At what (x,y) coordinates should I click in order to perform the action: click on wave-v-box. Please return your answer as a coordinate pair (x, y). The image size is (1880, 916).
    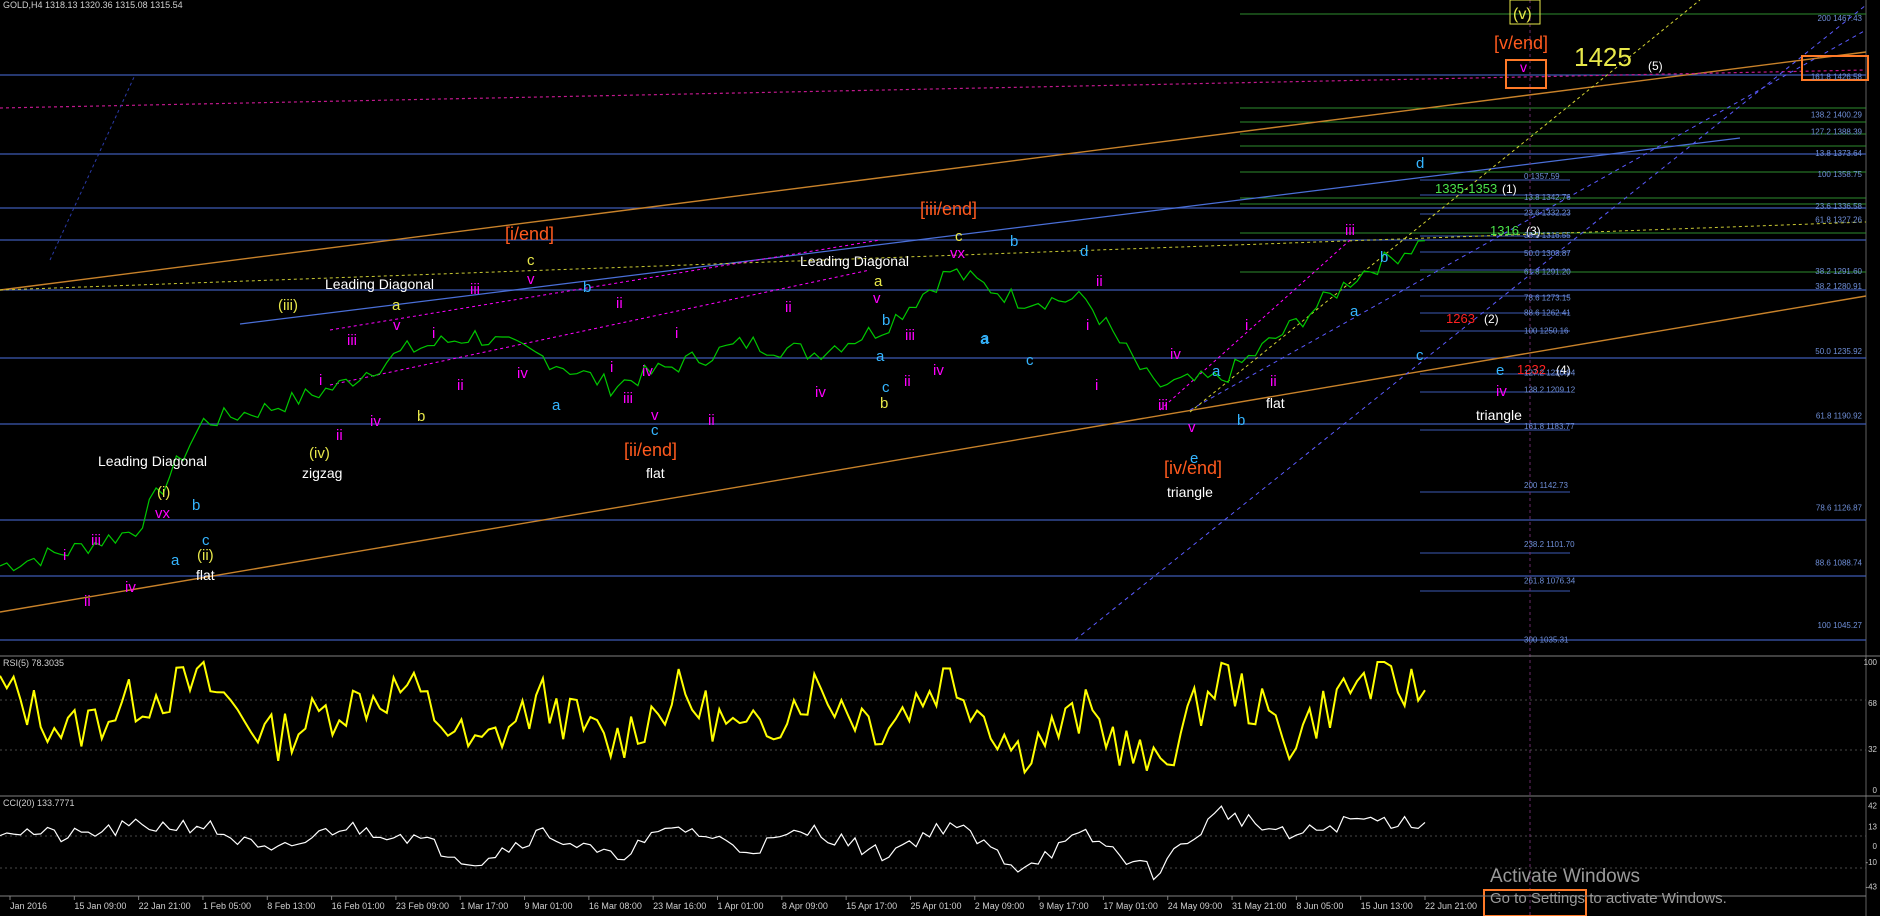
    Looking at the image, I should click on (1525, 12).